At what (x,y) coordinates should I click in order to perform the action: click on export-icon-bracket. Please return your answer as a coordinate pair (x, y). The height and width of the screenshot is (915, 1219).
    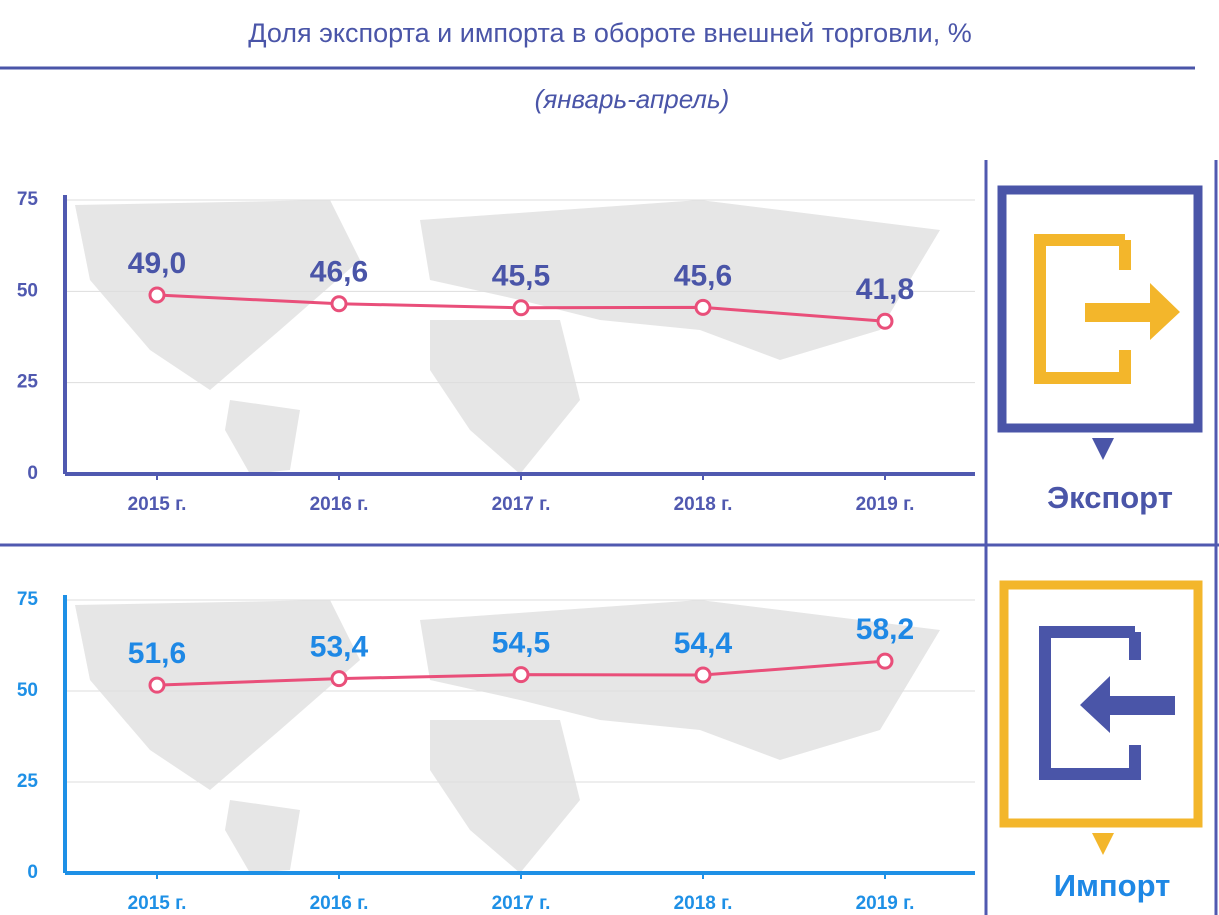
    Looking at the image, I should click on (1082, 309).